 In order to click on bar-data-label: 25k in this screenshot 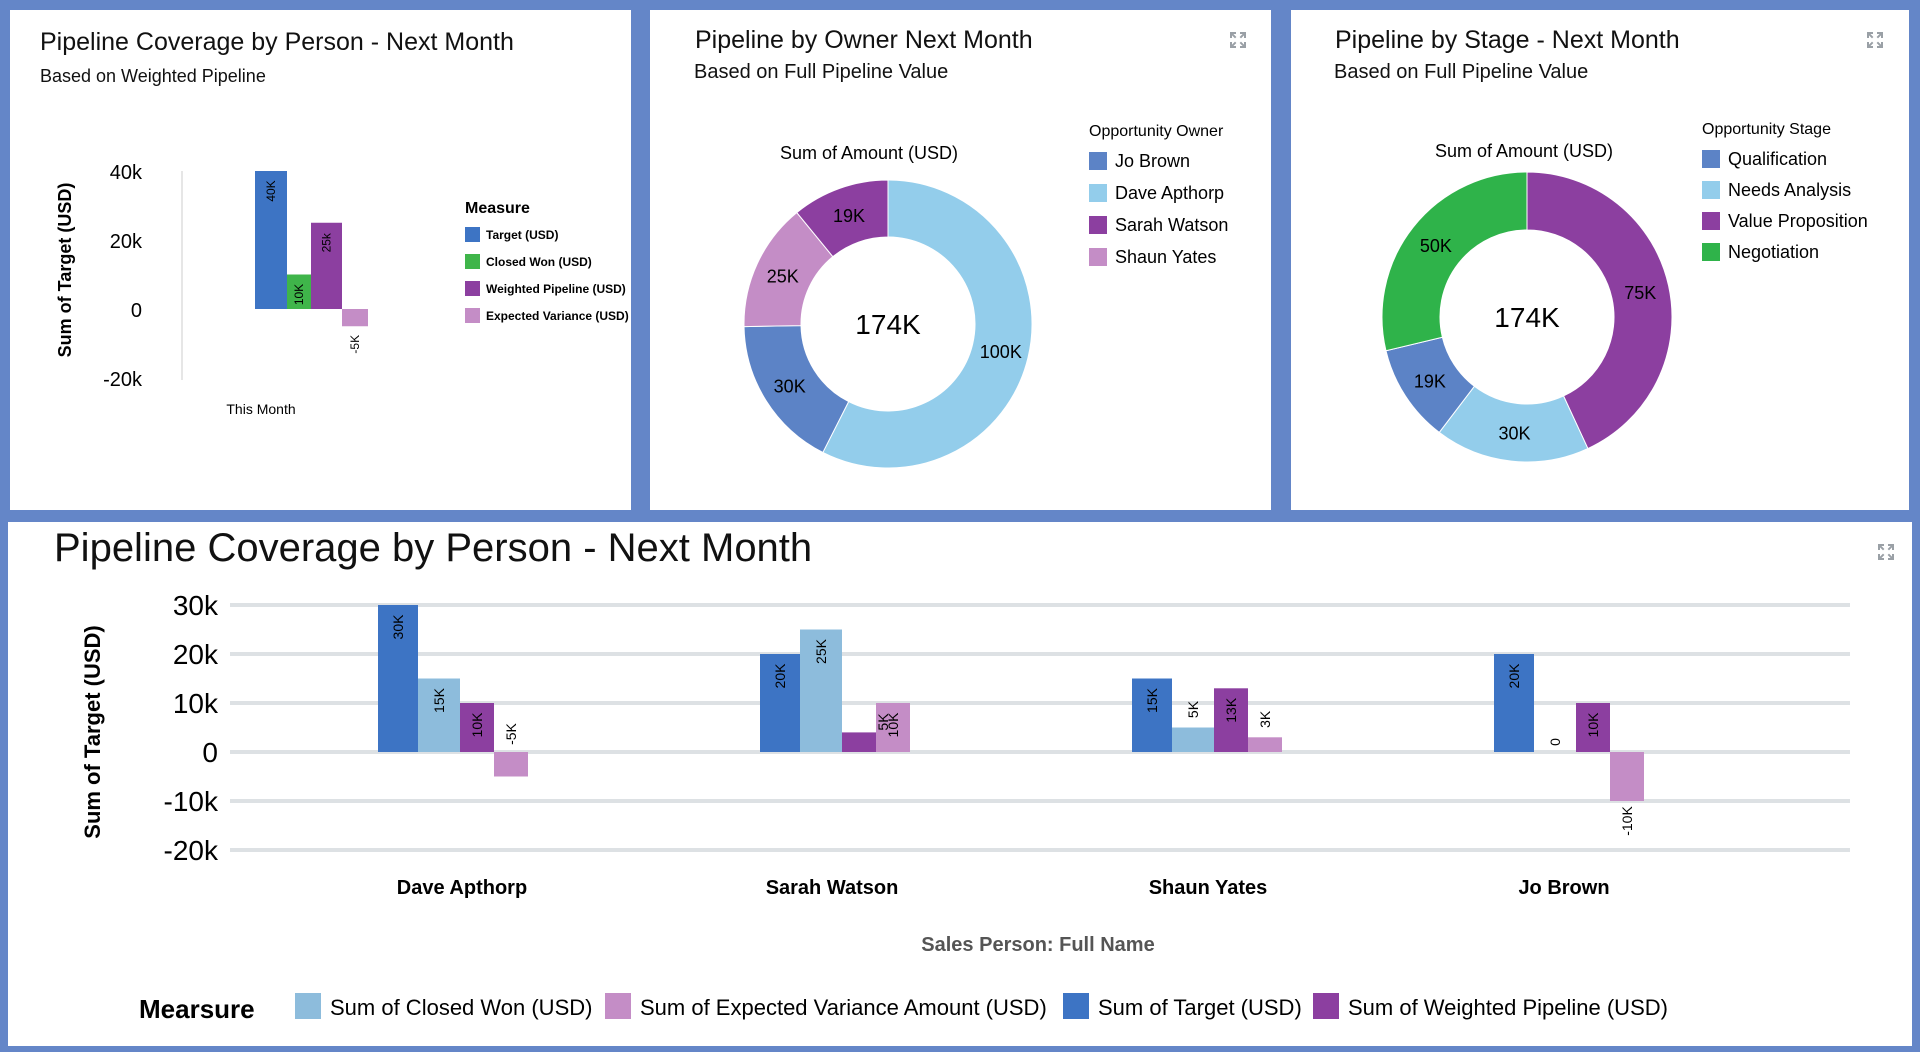, I will do `click(327, 242)`.